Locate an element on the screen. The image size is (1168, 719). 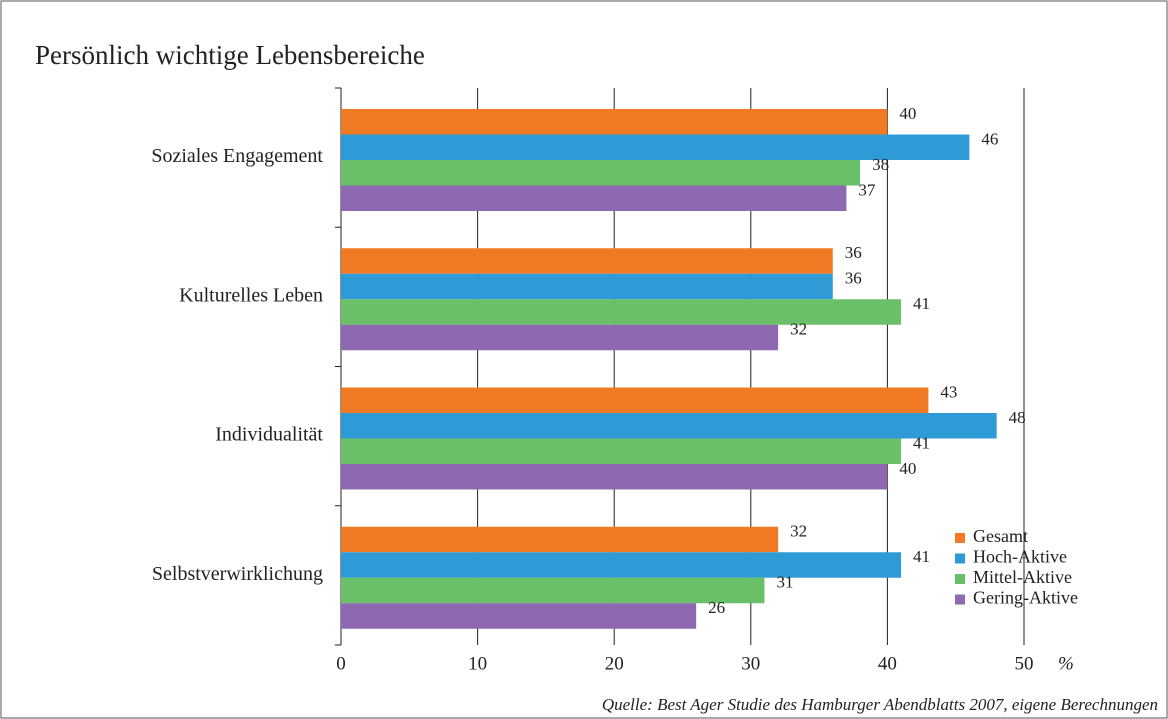
value-label: 31 is located at coordinates (784, 582).